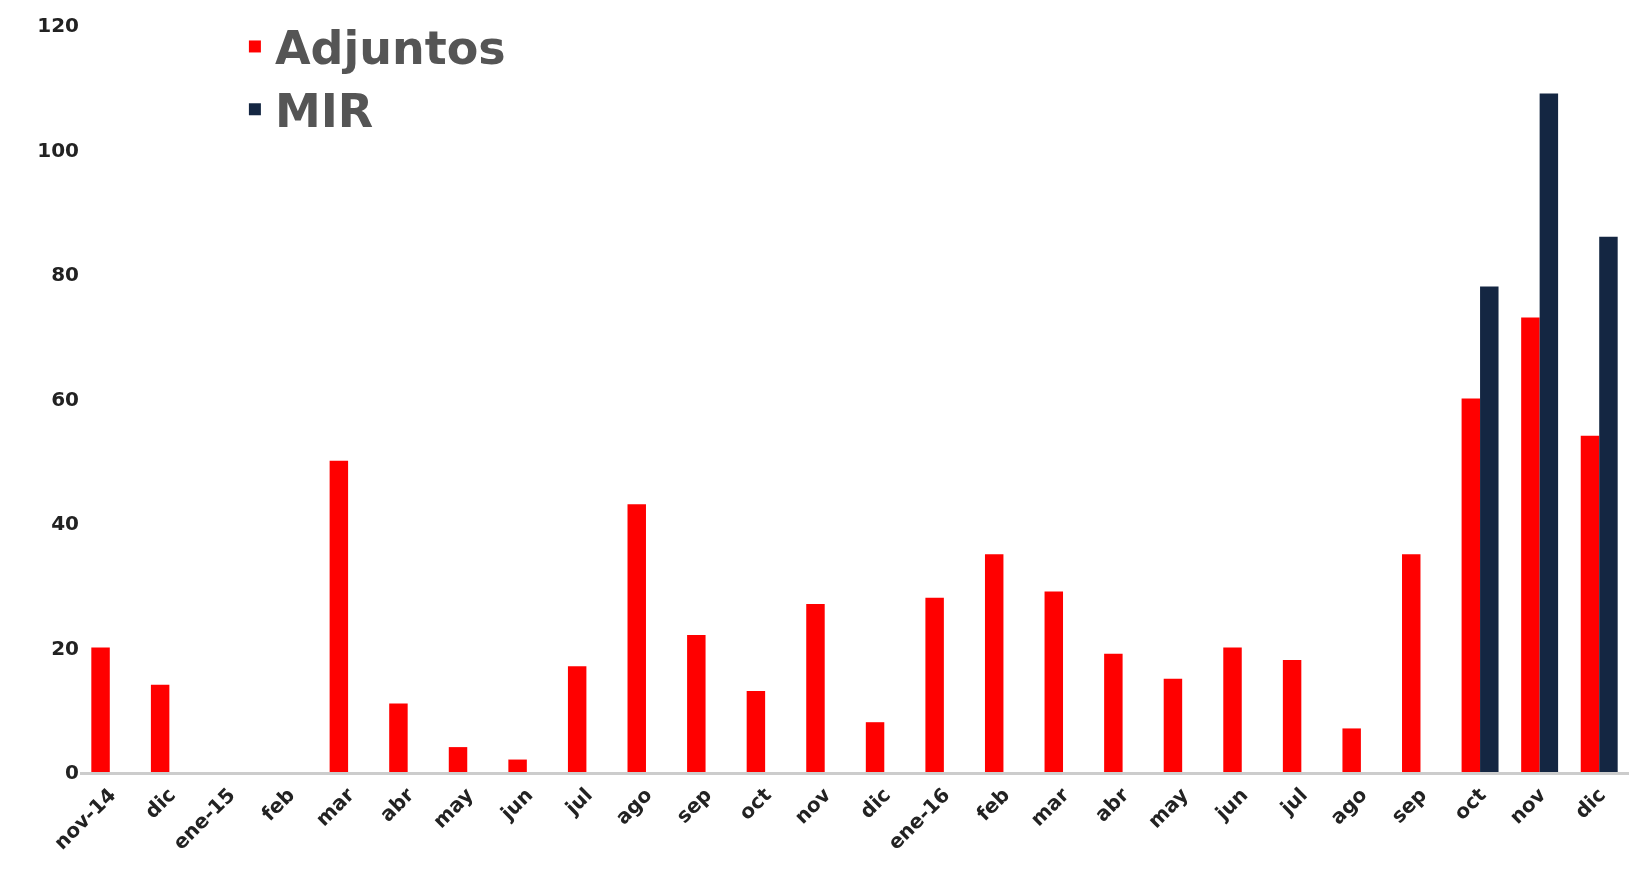 The width and height of the screenshot is (1639, 882). Describe the element at coordinates (58, 25) in the screenshot. I see `y-tick-label: 120` at that location.